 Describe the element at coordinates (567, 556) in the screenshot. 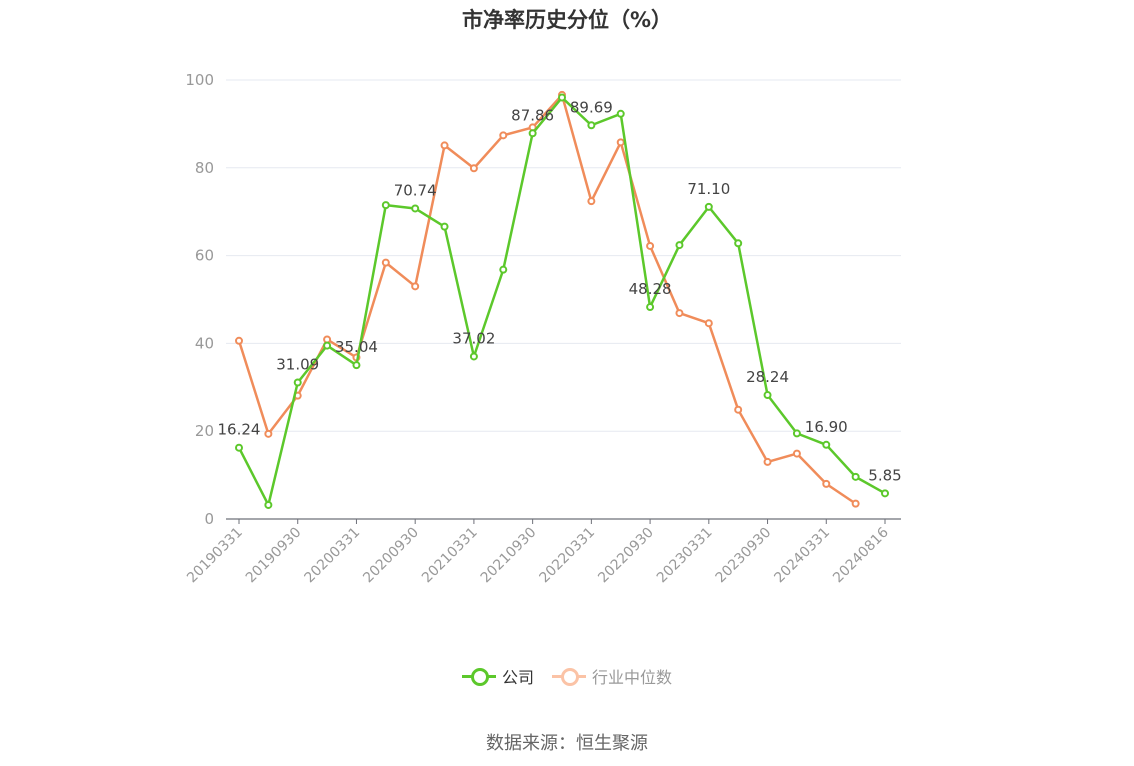

I see `x-tick-label: 20220331` at that location.